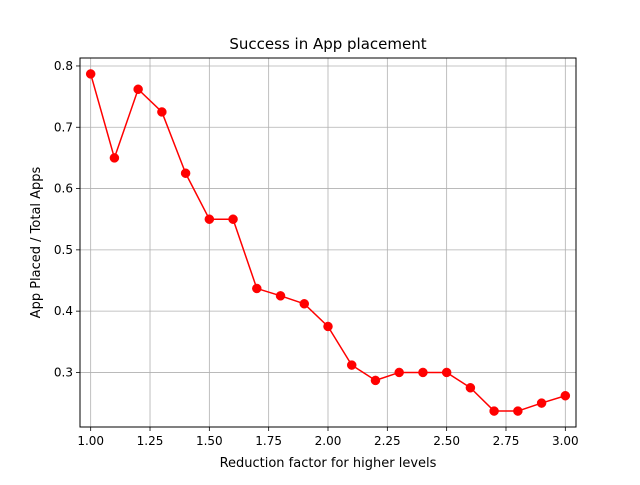 This screenshot has width=640, height=485. Describe the element at coordinates (209, 441) in the screenshot. I see `x-tick-label: 1.50` at that location.